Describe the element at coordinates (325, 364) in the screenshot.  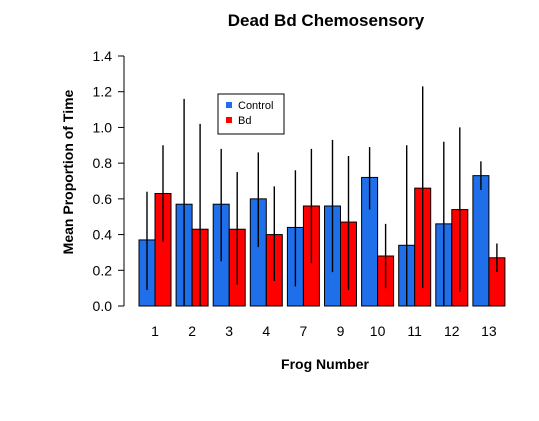
I see `x-axis-label: Frog Number` at that location.